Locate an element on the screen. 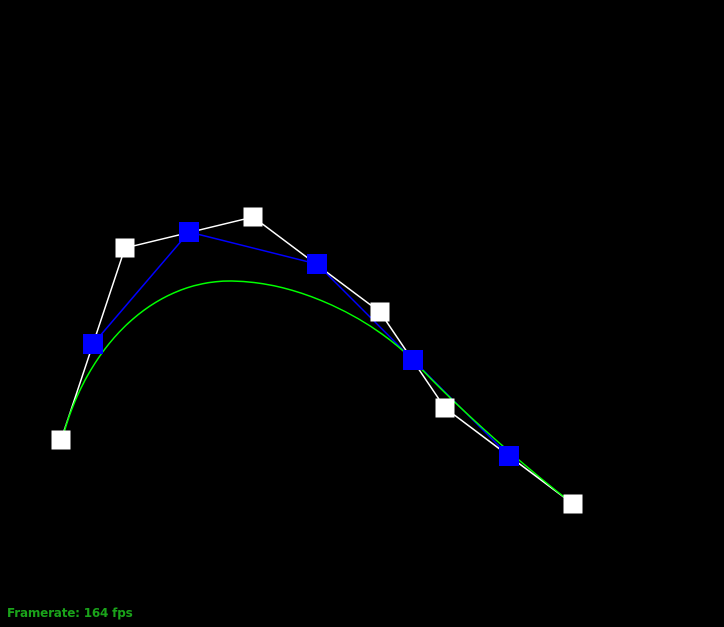 The image size is (724, 627). framerate-label: Framerate: 164 fps is located at coordinates (70, 613).